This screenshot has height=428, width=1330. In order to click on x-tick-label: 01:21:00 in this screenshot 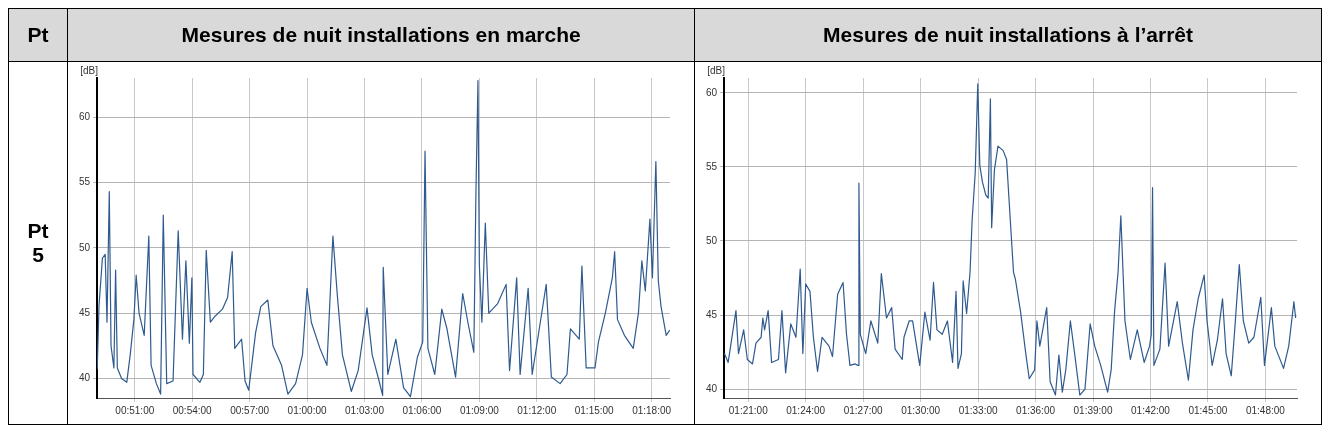, I will do `click(748, 410)`.